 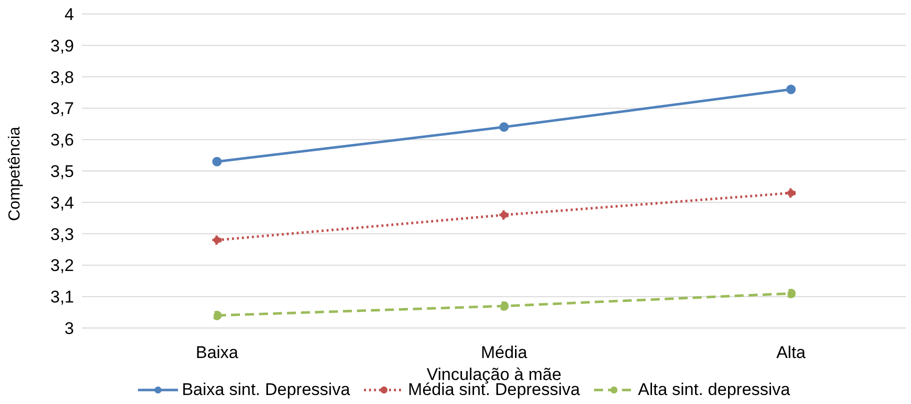 What do you see at coordinates (504, 352) in the screenshot?
I see `x-tick-label: Média` at bounding box center [504, 352].